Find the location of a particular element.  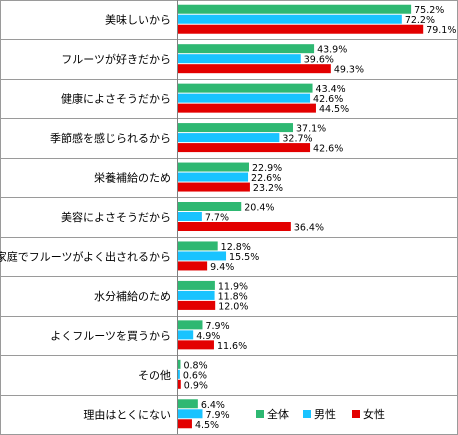

data-label: 23.2% is located at coordinates (268, 188).